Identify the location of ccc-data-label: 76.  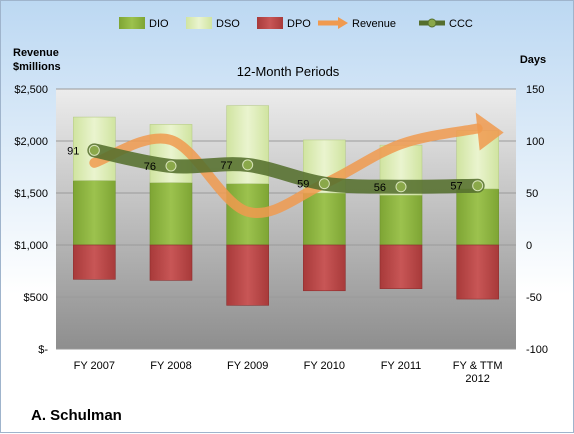
(150, 167).